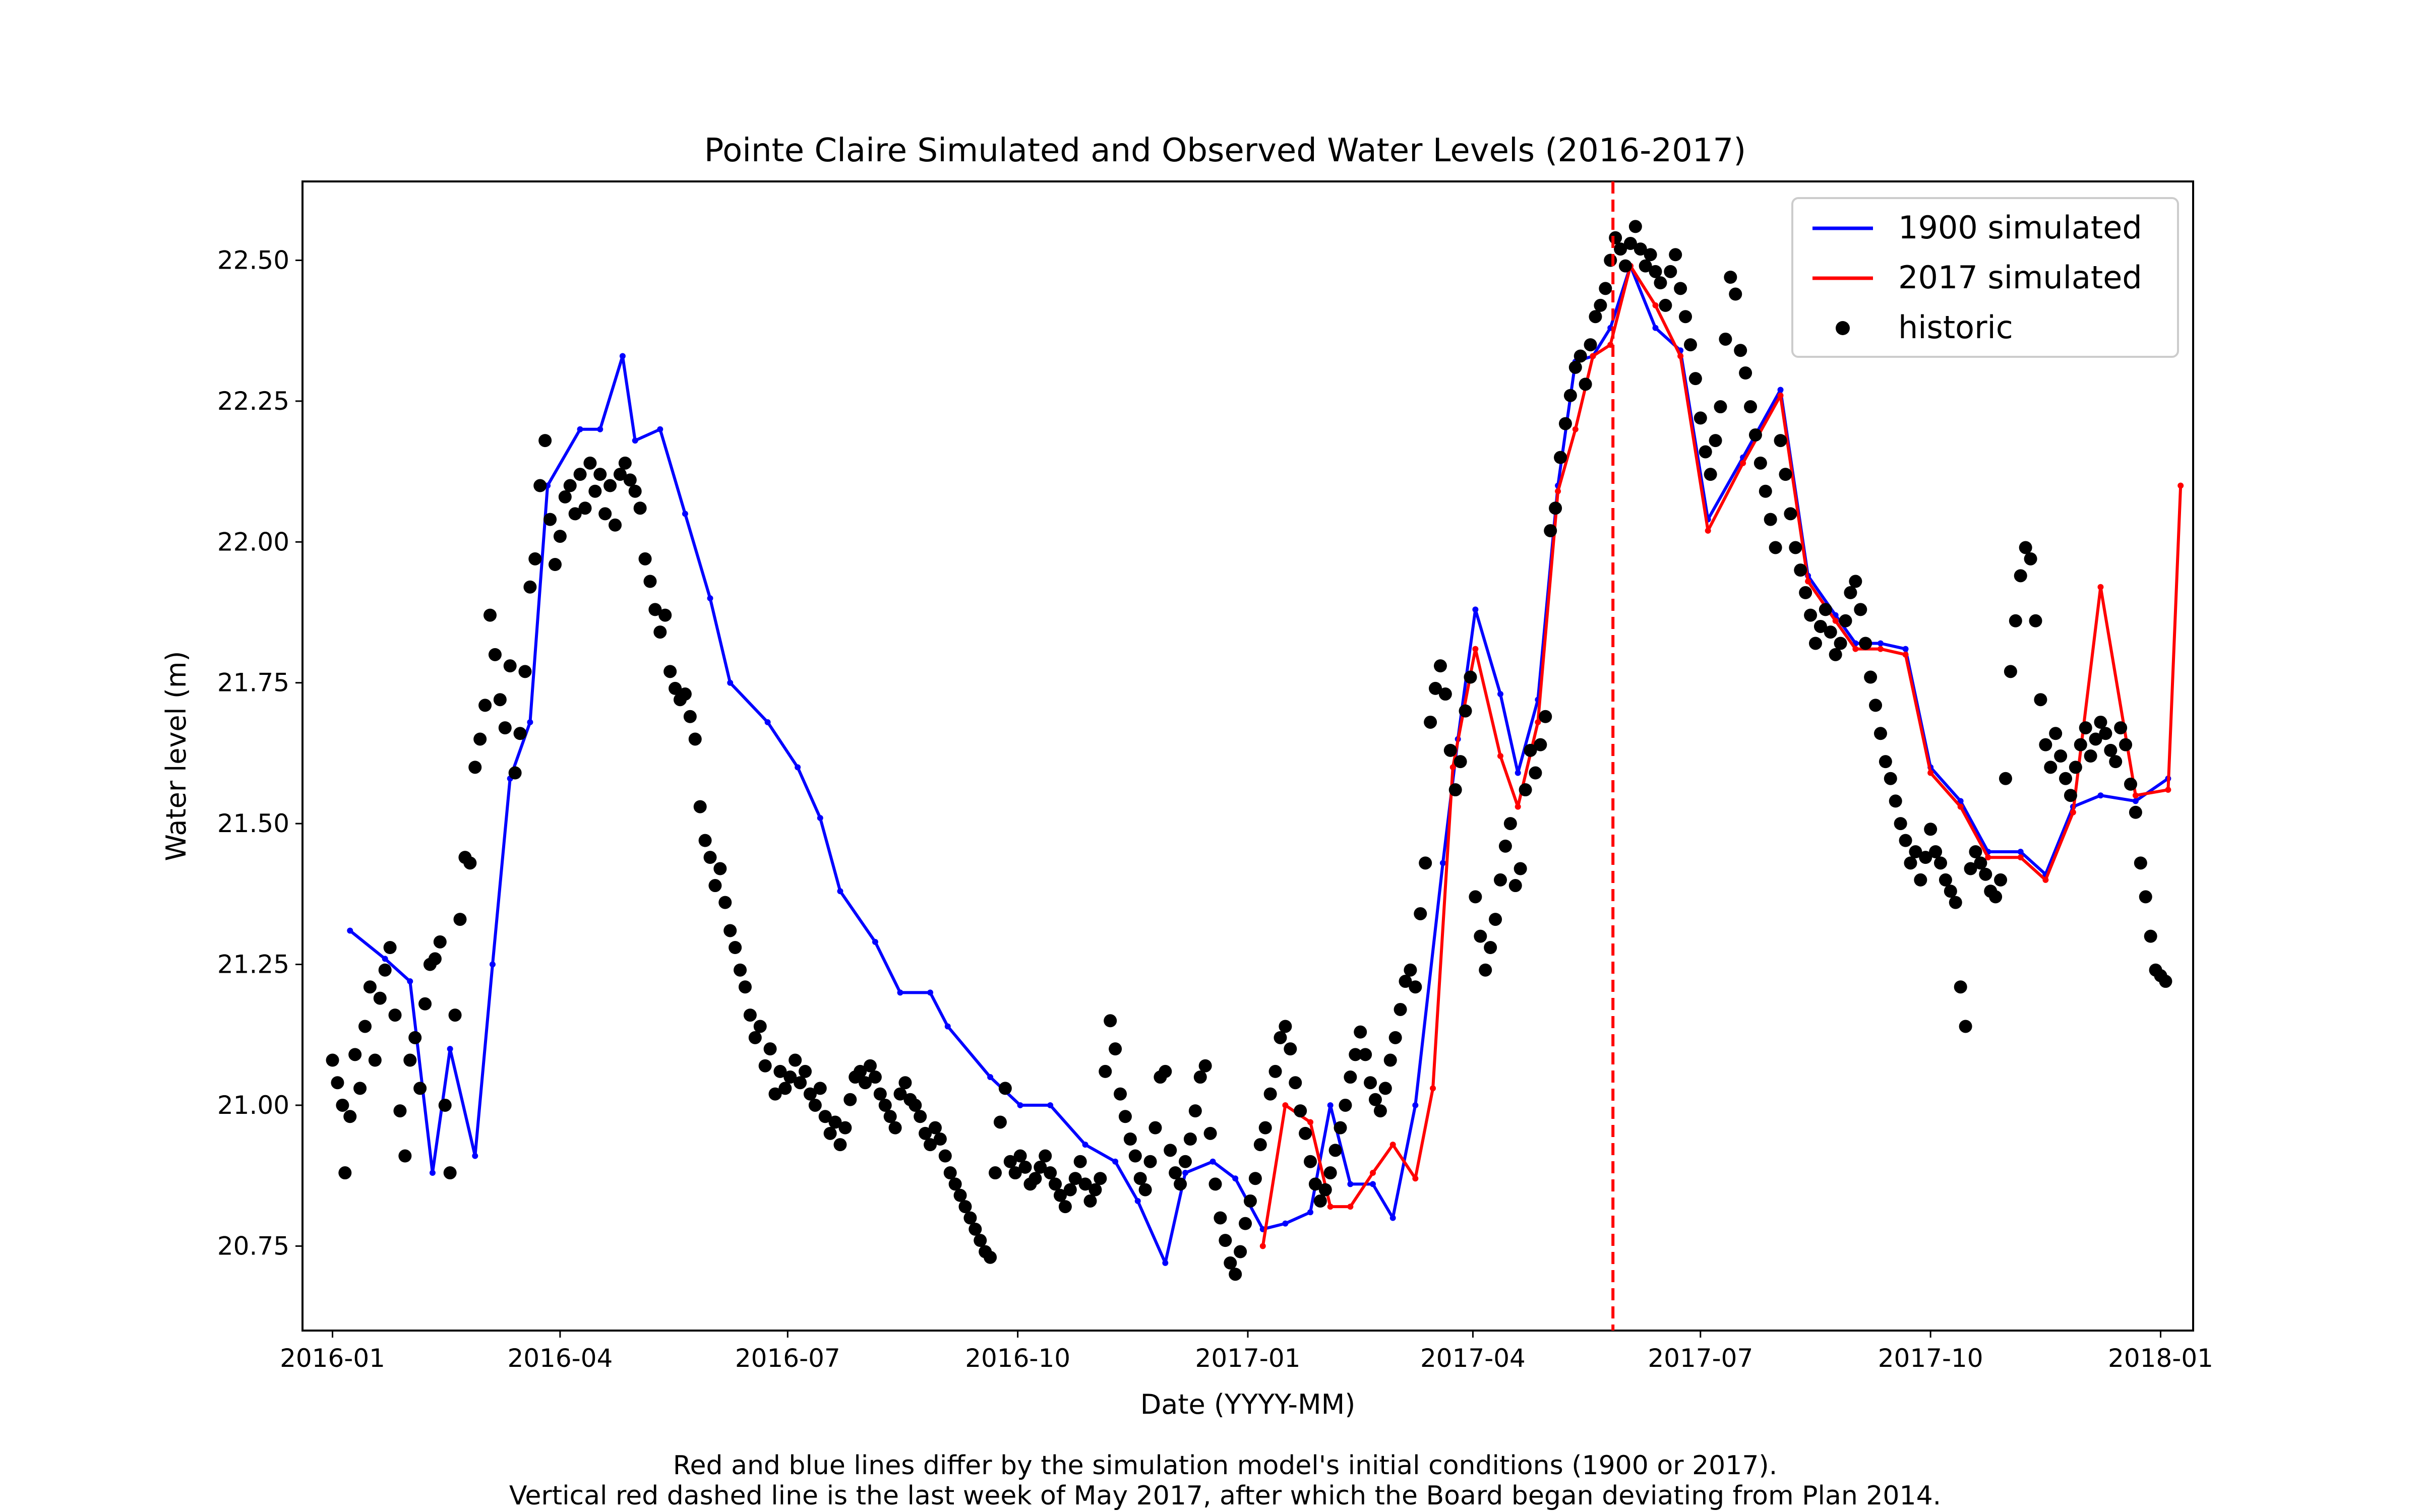 This screenshot has width=2420, height=1512. What do you see at coordinates (253, 1246) in the screenshot?
I see `y-tick-label: 20.75` at bounding box center [253, 1246].